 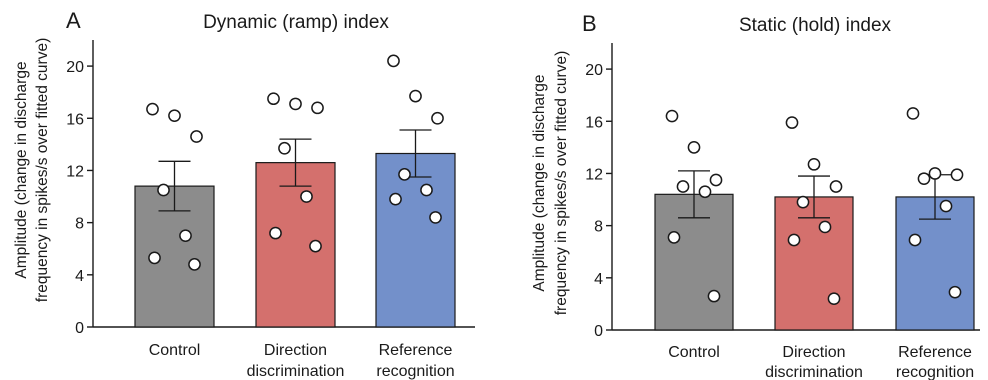 I want to click on panel-letter: B, so click(x=589, y=23).